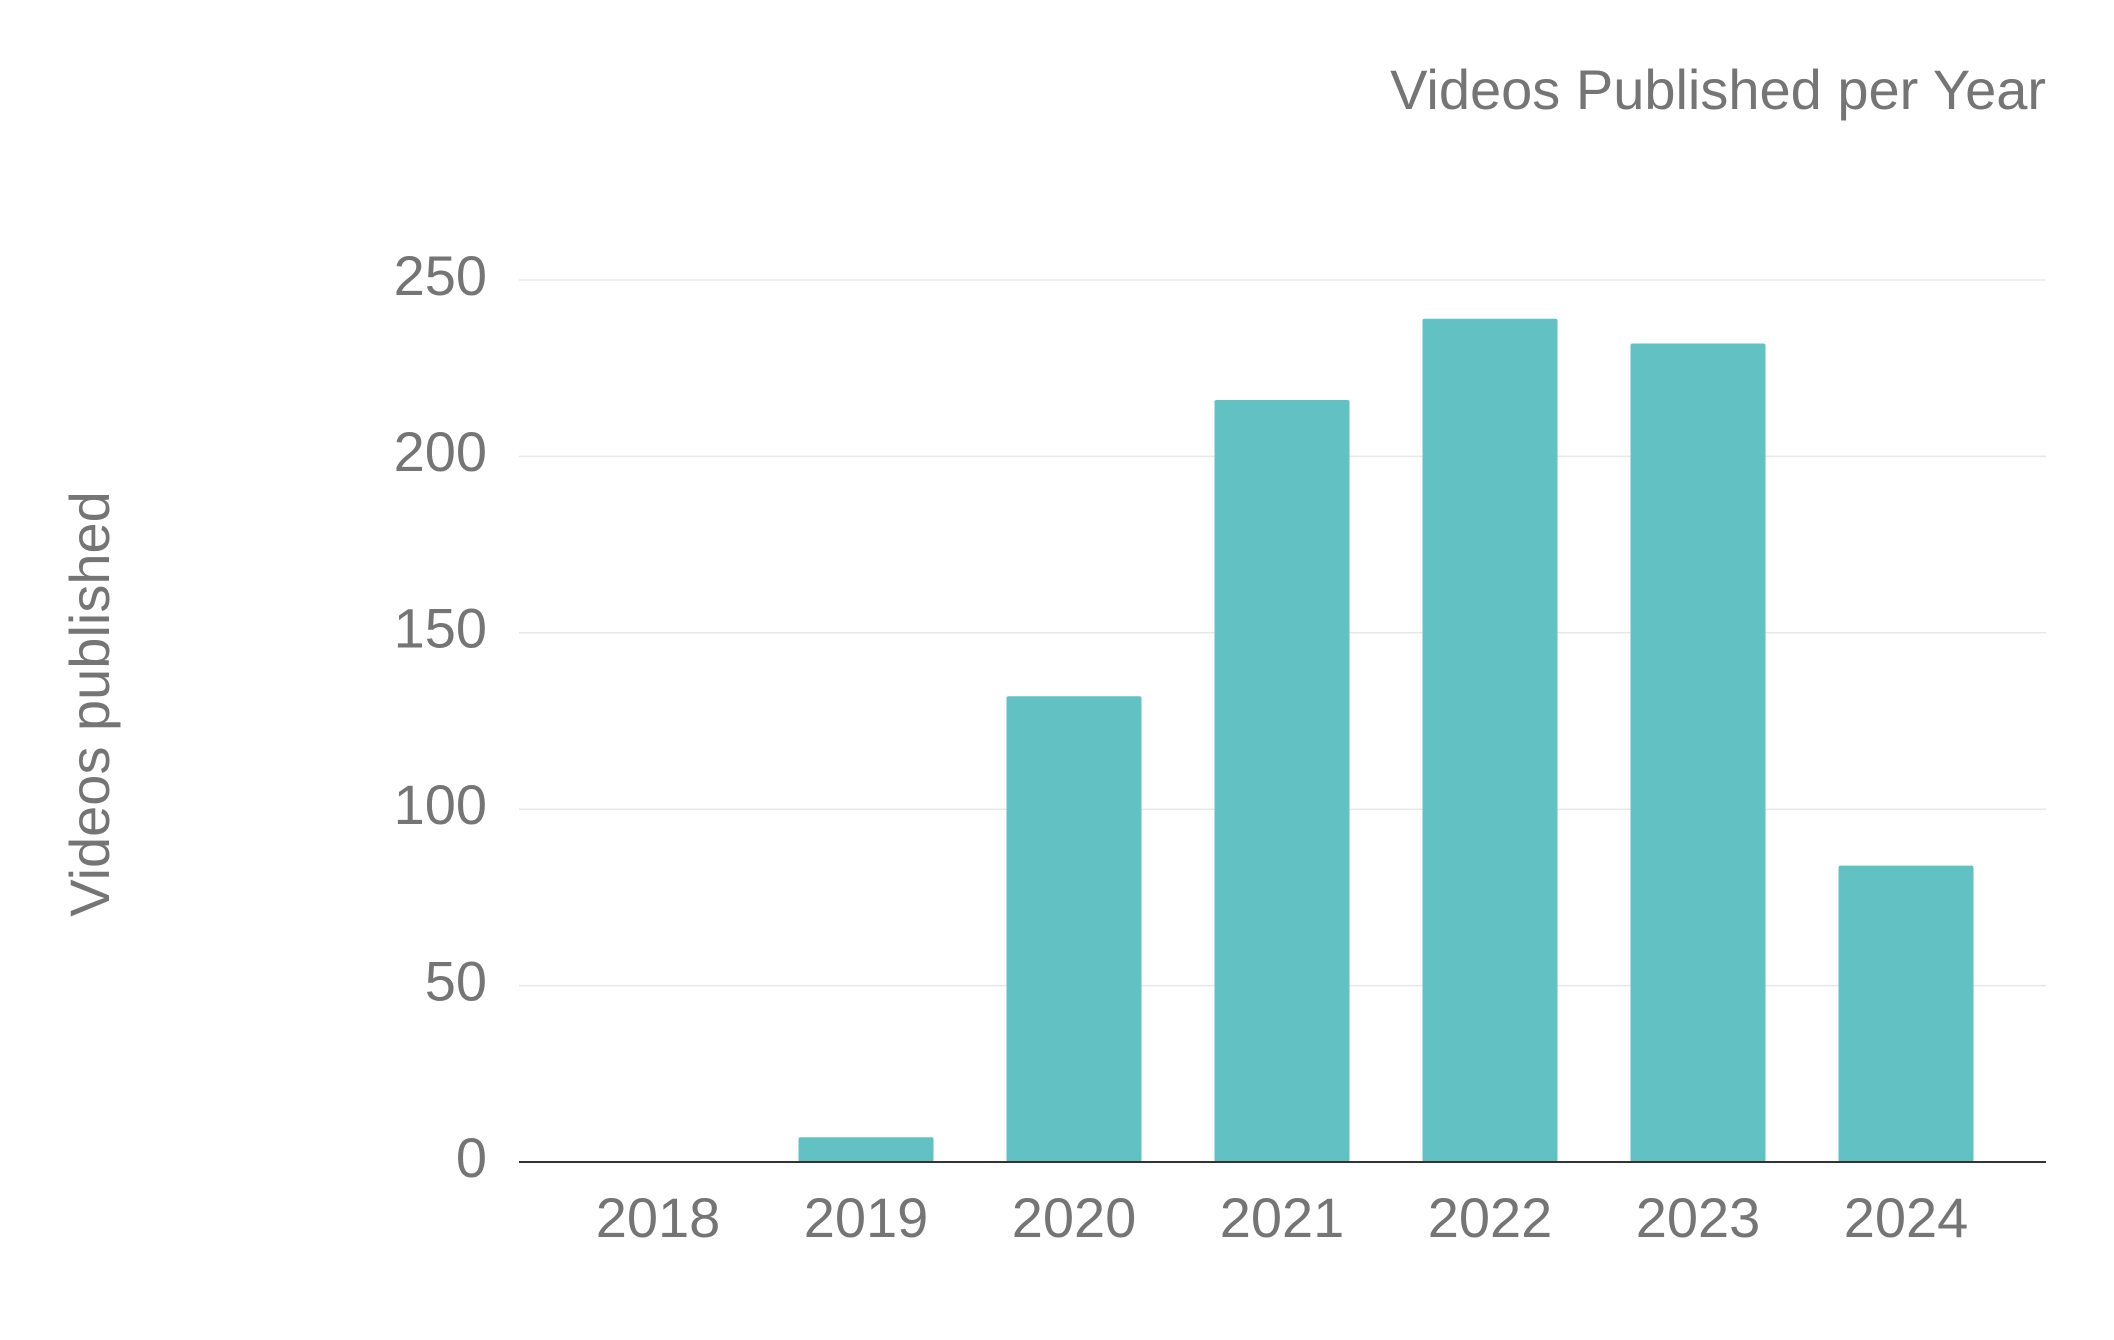 The width and height of the screenshot is (2114, 1340). Describe the element at coordinates (440, 275) in the screenshot. I see `y-tick-label: 250` at that location.